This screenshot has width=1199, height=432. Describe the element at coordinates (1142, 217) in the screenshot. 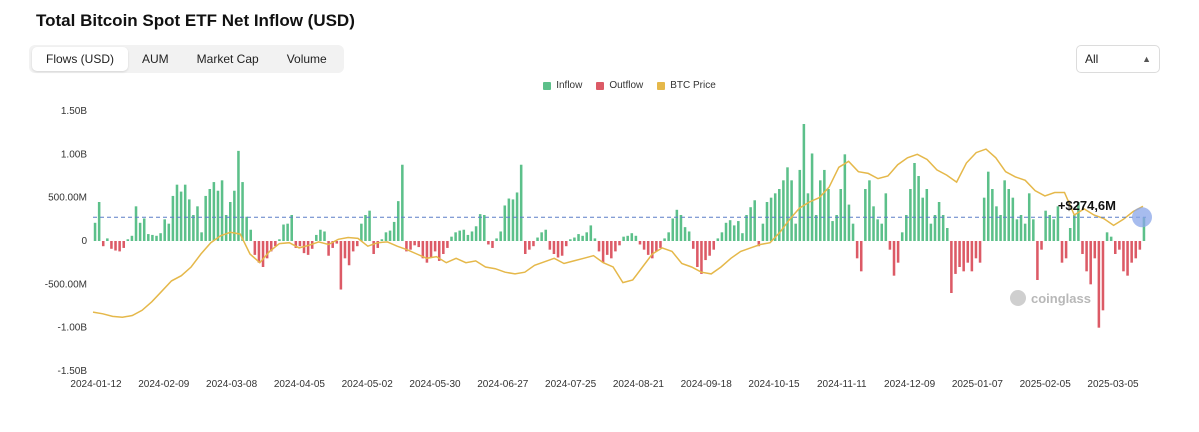

I see `latest-value-marker` at that location.